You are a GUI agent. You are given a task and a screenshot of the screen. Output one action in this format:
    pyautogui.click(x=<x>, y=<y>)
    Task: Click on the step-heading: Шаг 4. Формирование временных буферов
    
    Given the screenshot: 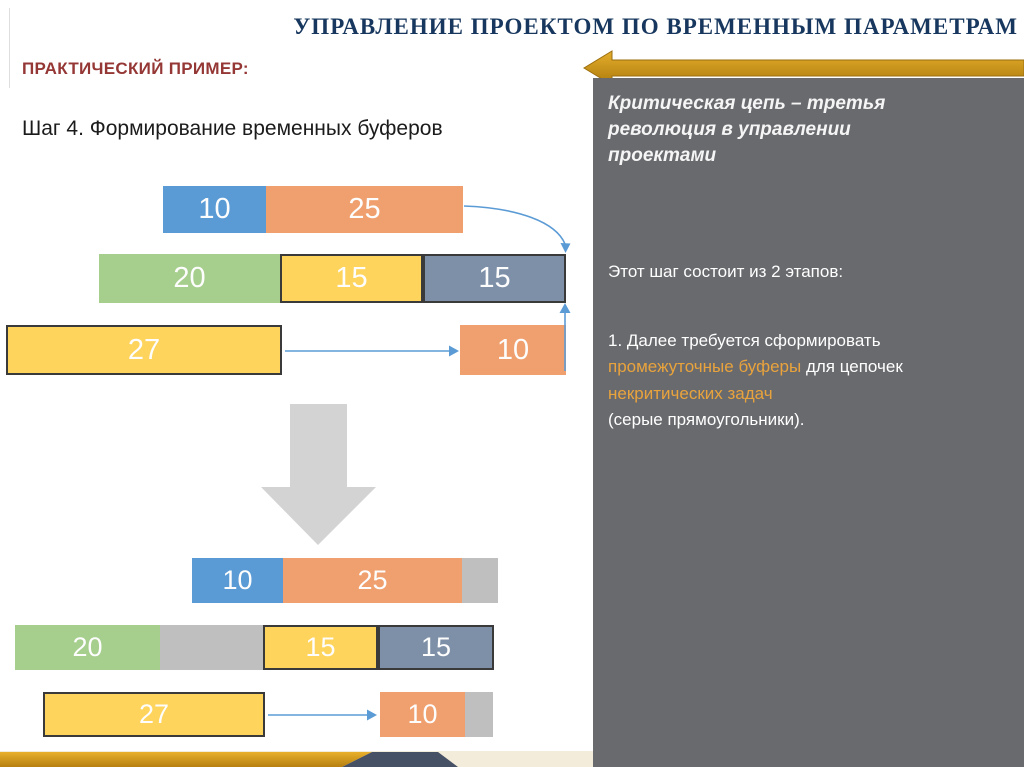 What is the action you would take?
    pyautogui.click(x=232, y=128)
    